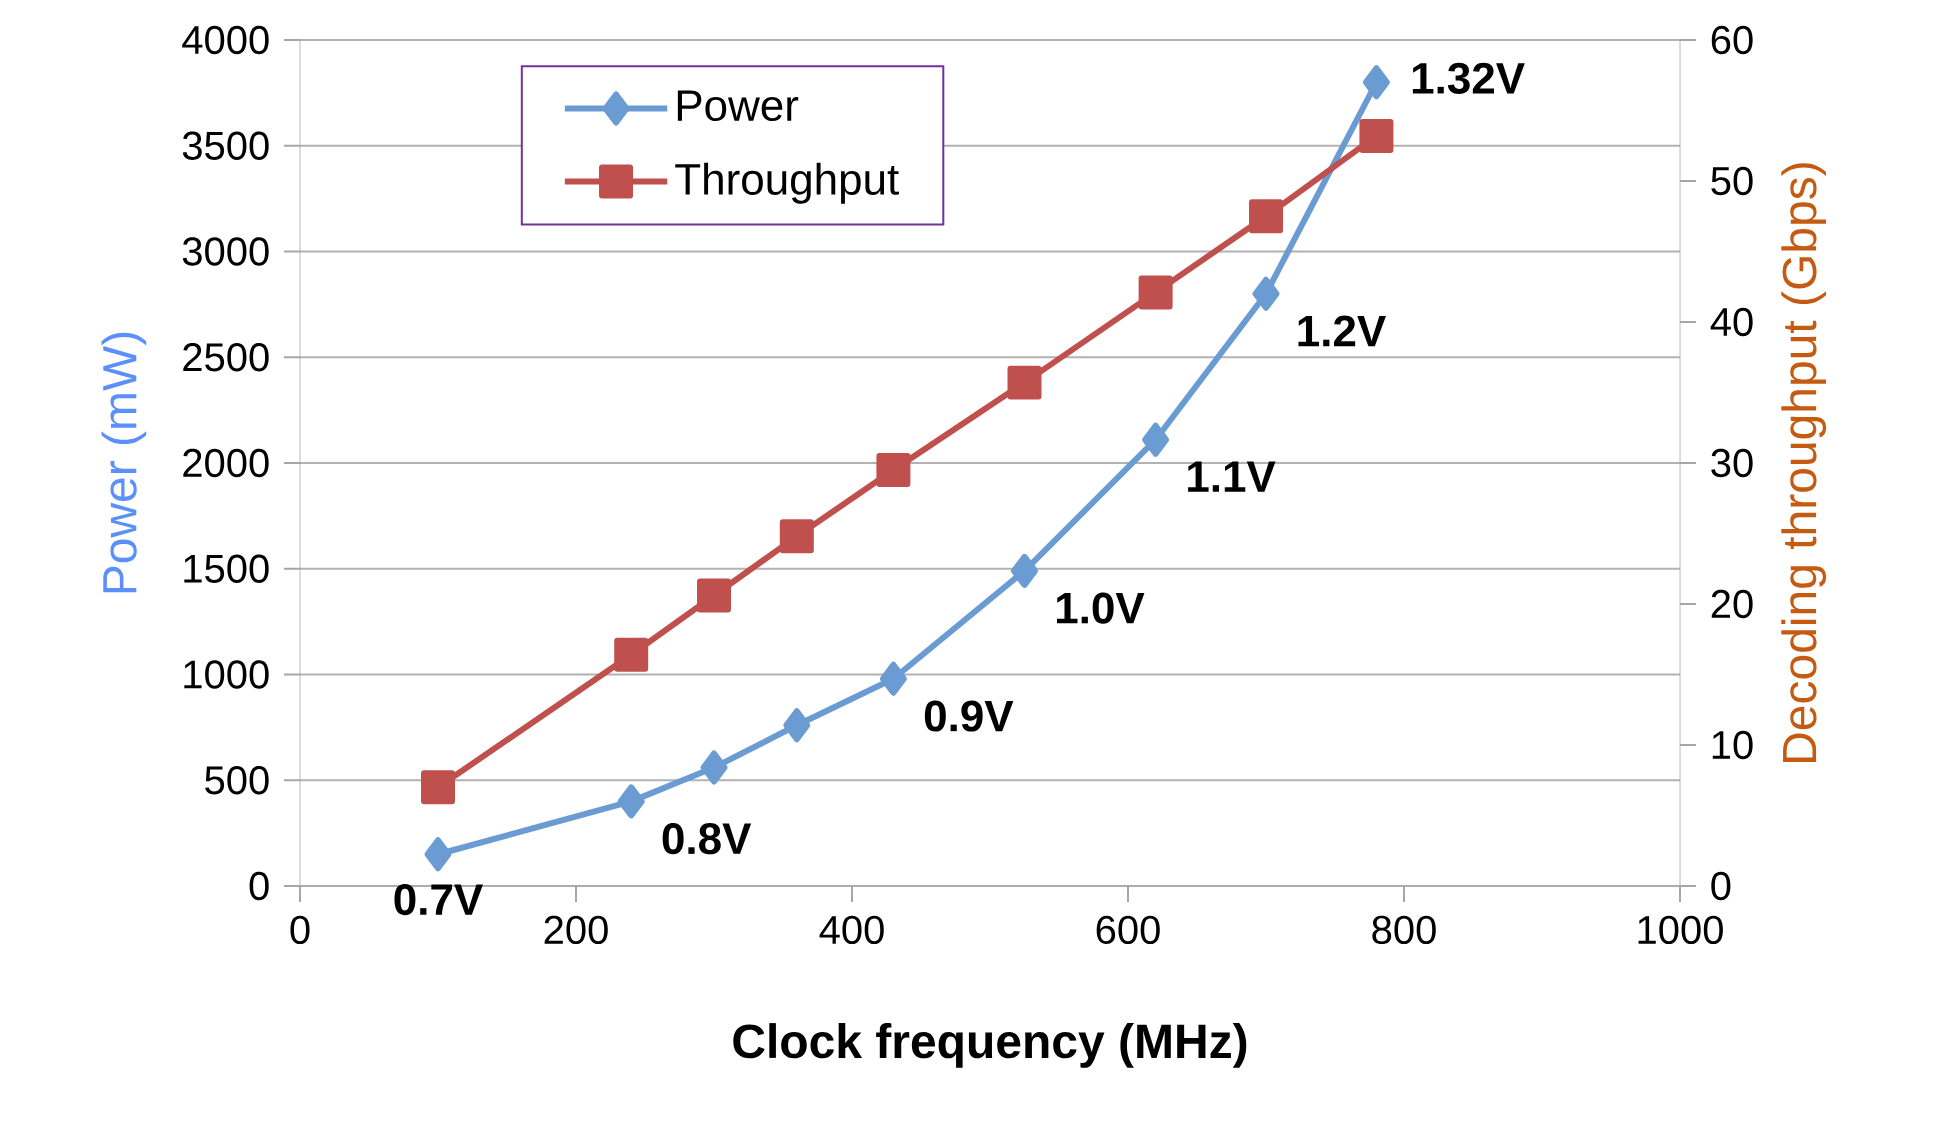 This screenshot has height=1146, width=1944. I want to click on x-tick-label: 400, so click(851, 930).